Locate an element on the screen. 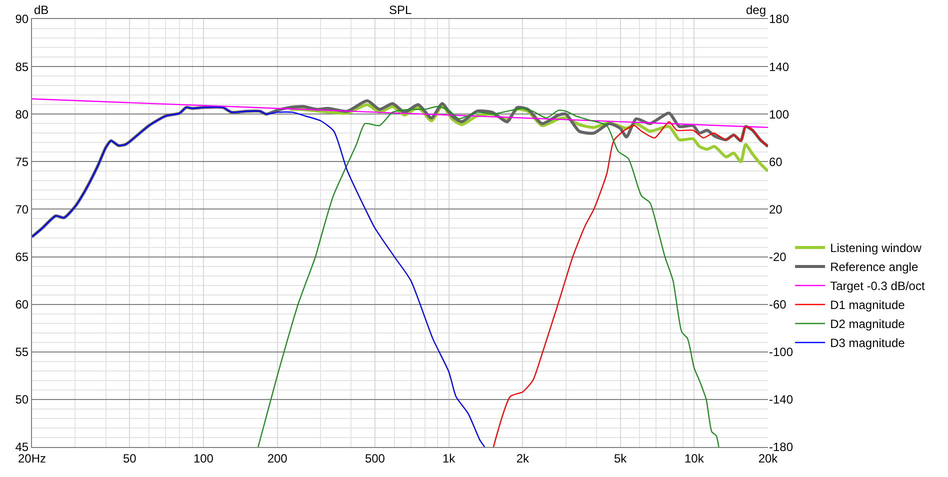 Image resolution: width=948 pixels, height=477 pixels. y-tick-label: 70 is located at coordinates (22, 209).